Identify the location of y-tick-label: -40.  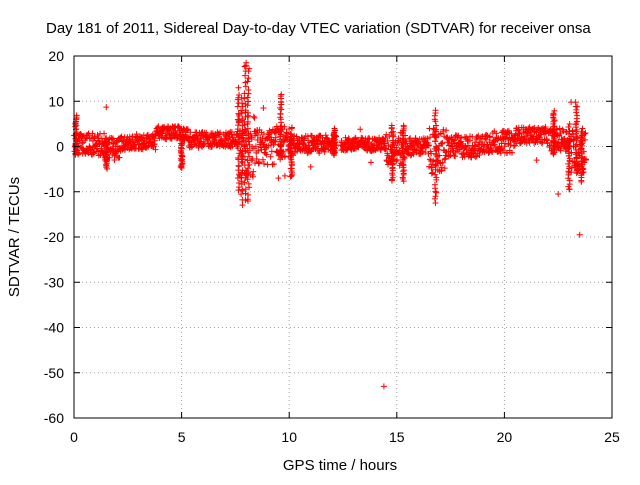
(54, 328).